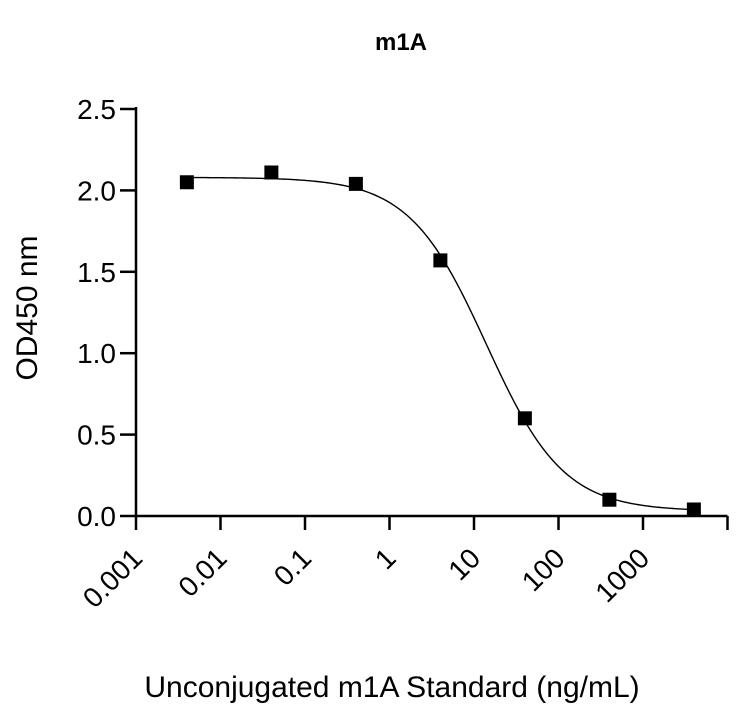 This screenshot has width=750, height=721. What do you see at coordinates (27, 307) in the screenshot?
I see `y-axis-label: OD450 nm` at bounding box center [27, 307].